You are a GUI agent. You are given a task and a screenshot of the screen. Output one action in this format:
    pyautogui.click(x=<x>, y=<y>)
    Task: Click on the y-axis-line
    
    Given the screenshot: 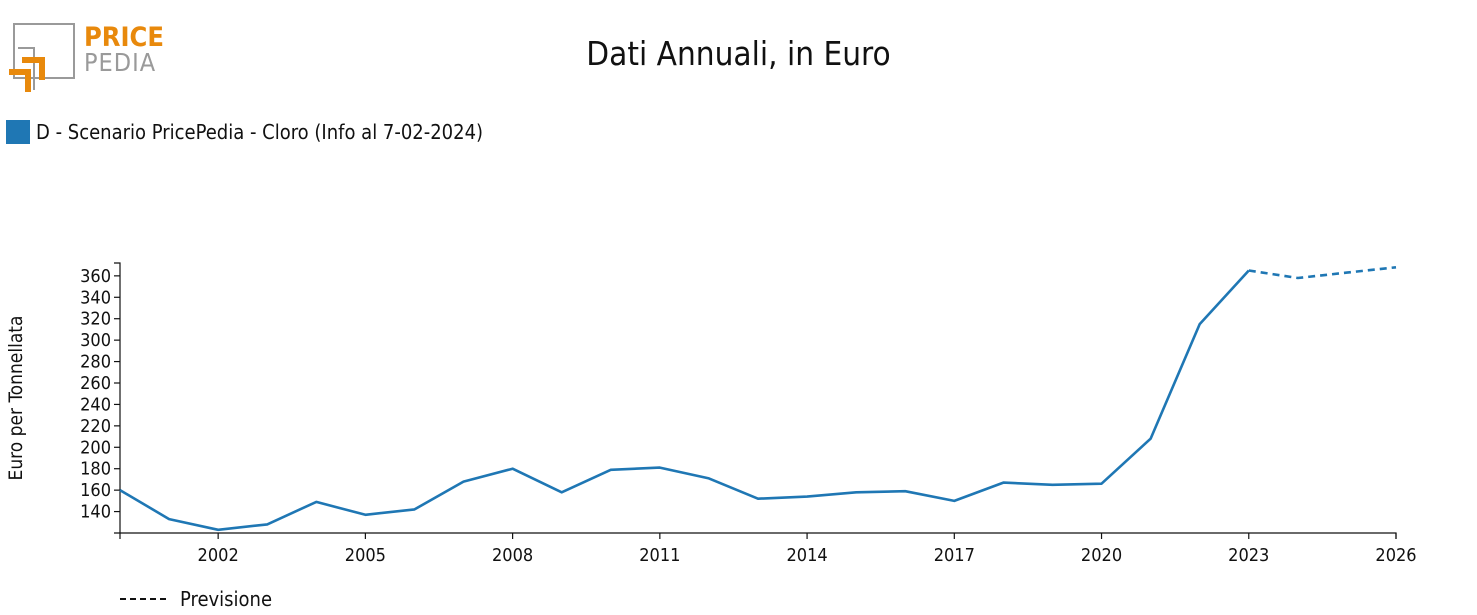 What is the action you would take?
    pyautogui.click(x=117, y=398)
    